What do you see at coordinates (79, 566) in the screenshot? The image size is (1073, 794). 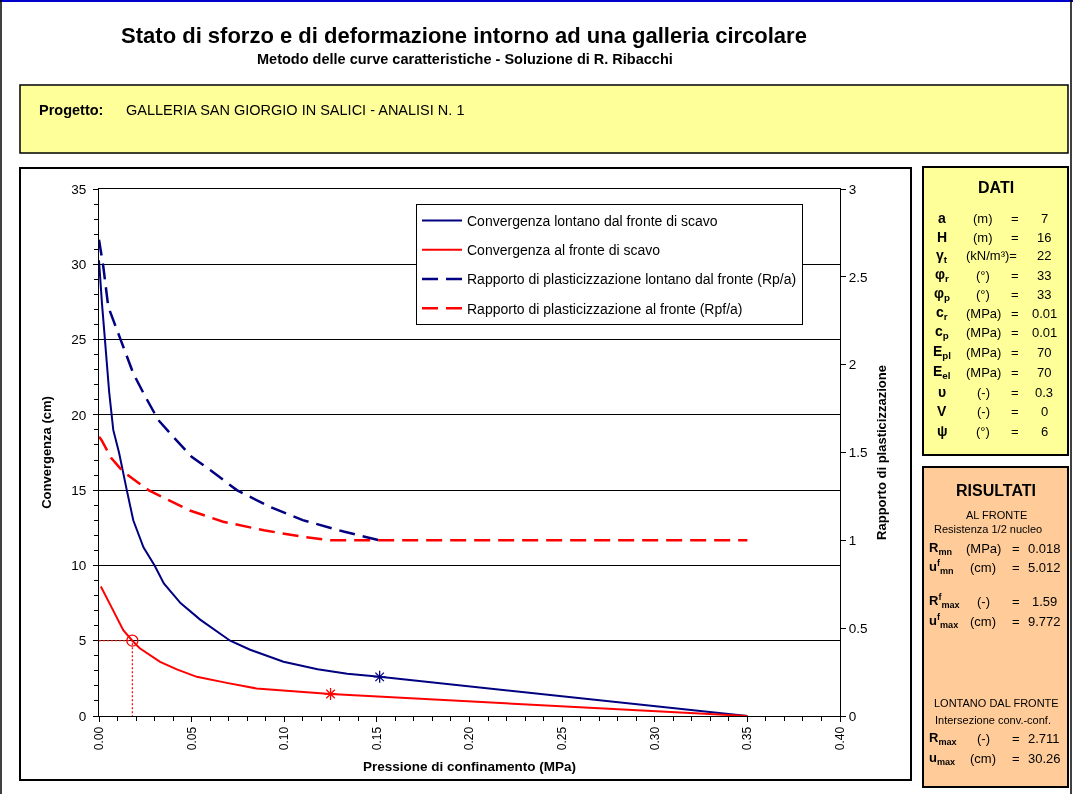 I see `y-tick-label: 10` at bounding box center [79, 566].